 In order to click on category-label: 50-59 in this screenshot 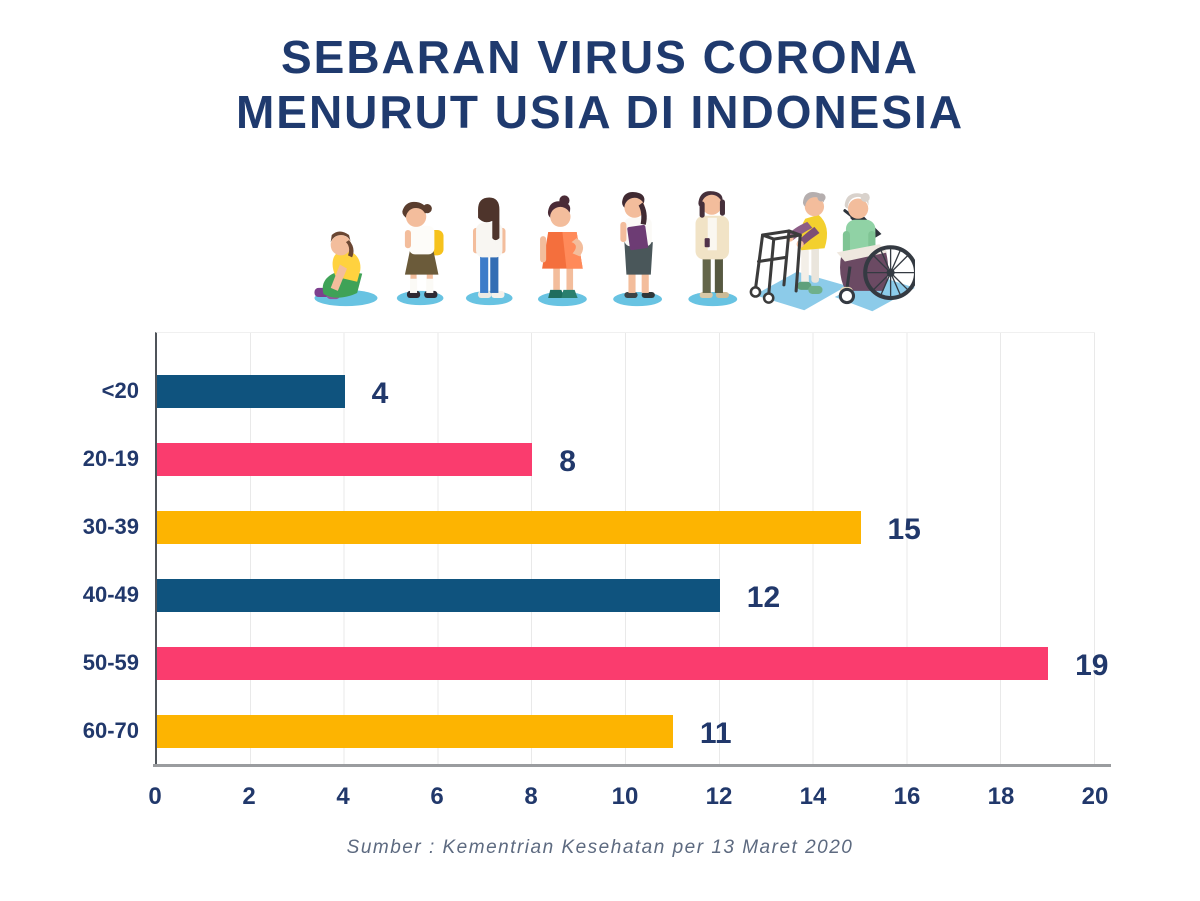, I will do `click(110, 663)`.